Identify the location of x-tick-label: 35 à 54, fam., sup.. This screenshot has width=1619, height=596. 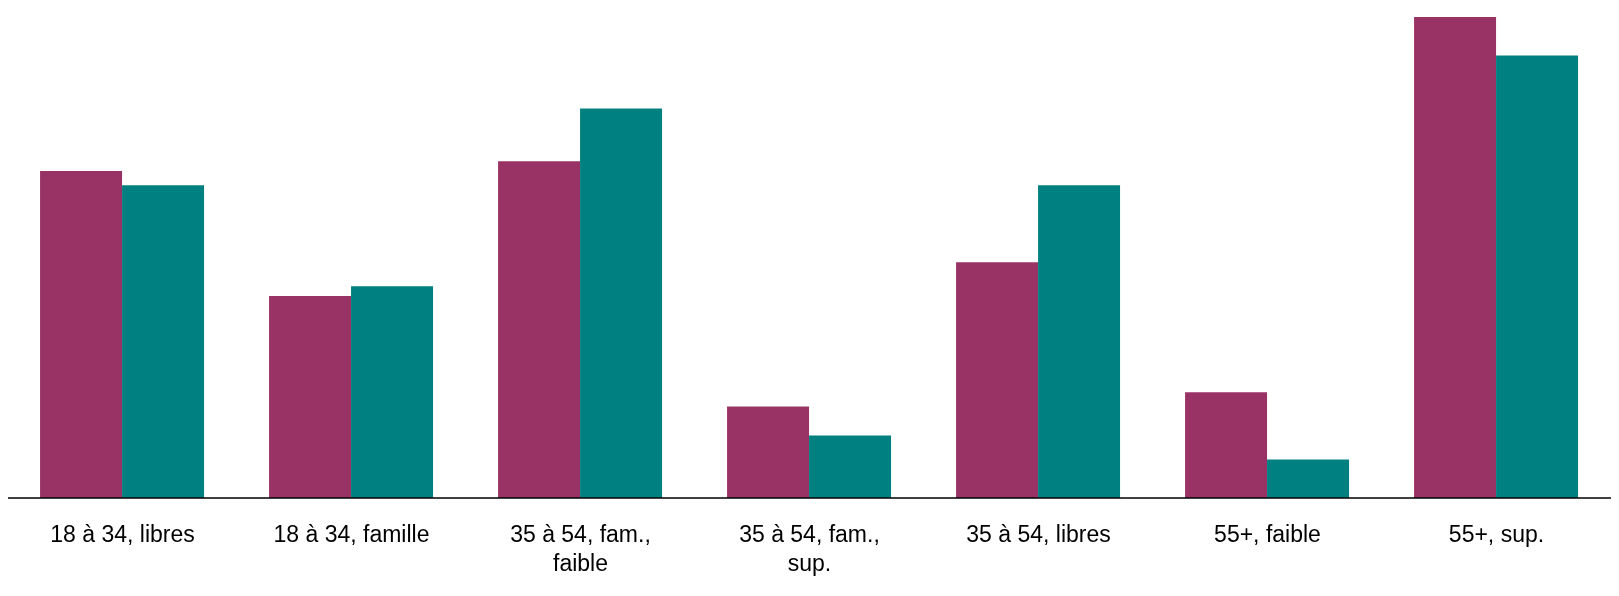
(809, 548).